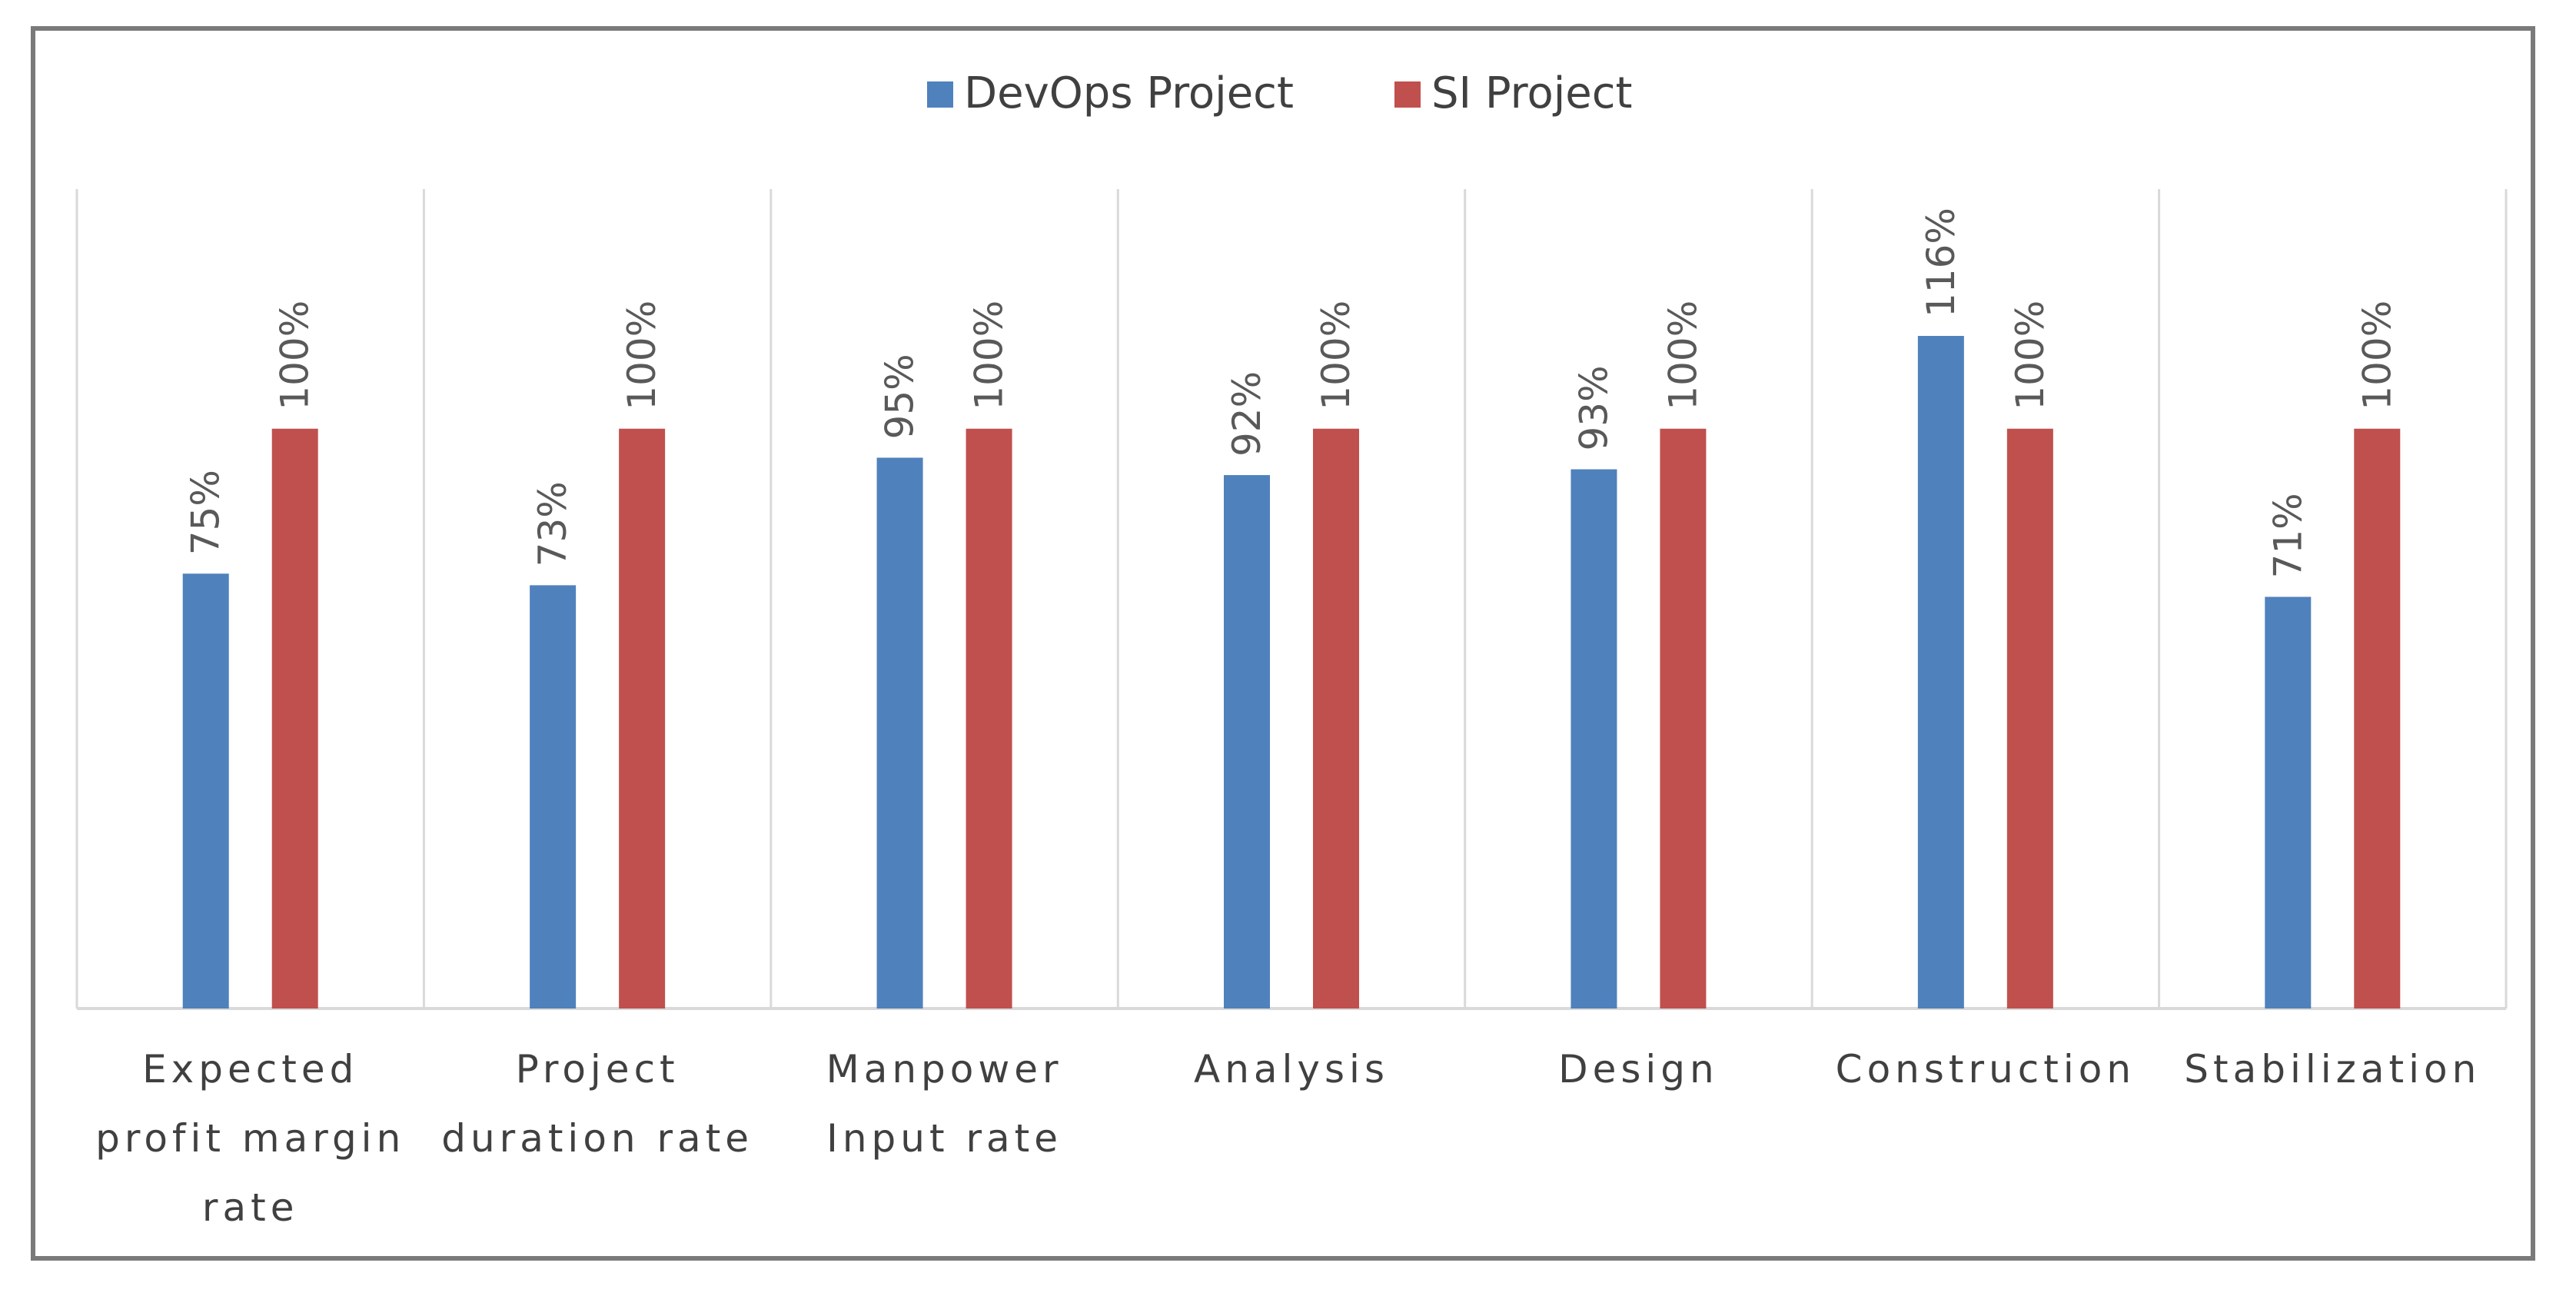 Image resolution: width=2576 pixels, height=1296 pixels. What do you see at coordinates (2030, 355) in the screenshot?
I see `data-label-1-5: 100%` at bounding box center [2030, 355].